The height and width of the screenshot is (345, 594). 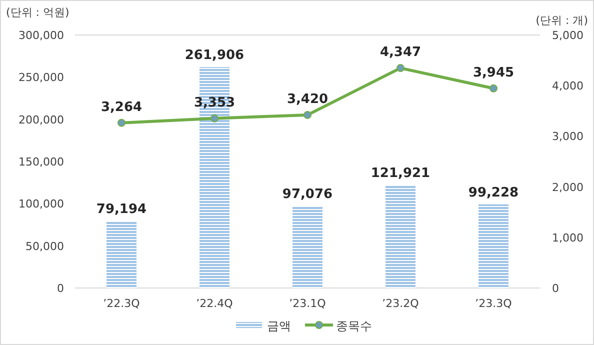 I want to click on data-label: 79,194, so click(x=121, y=210).